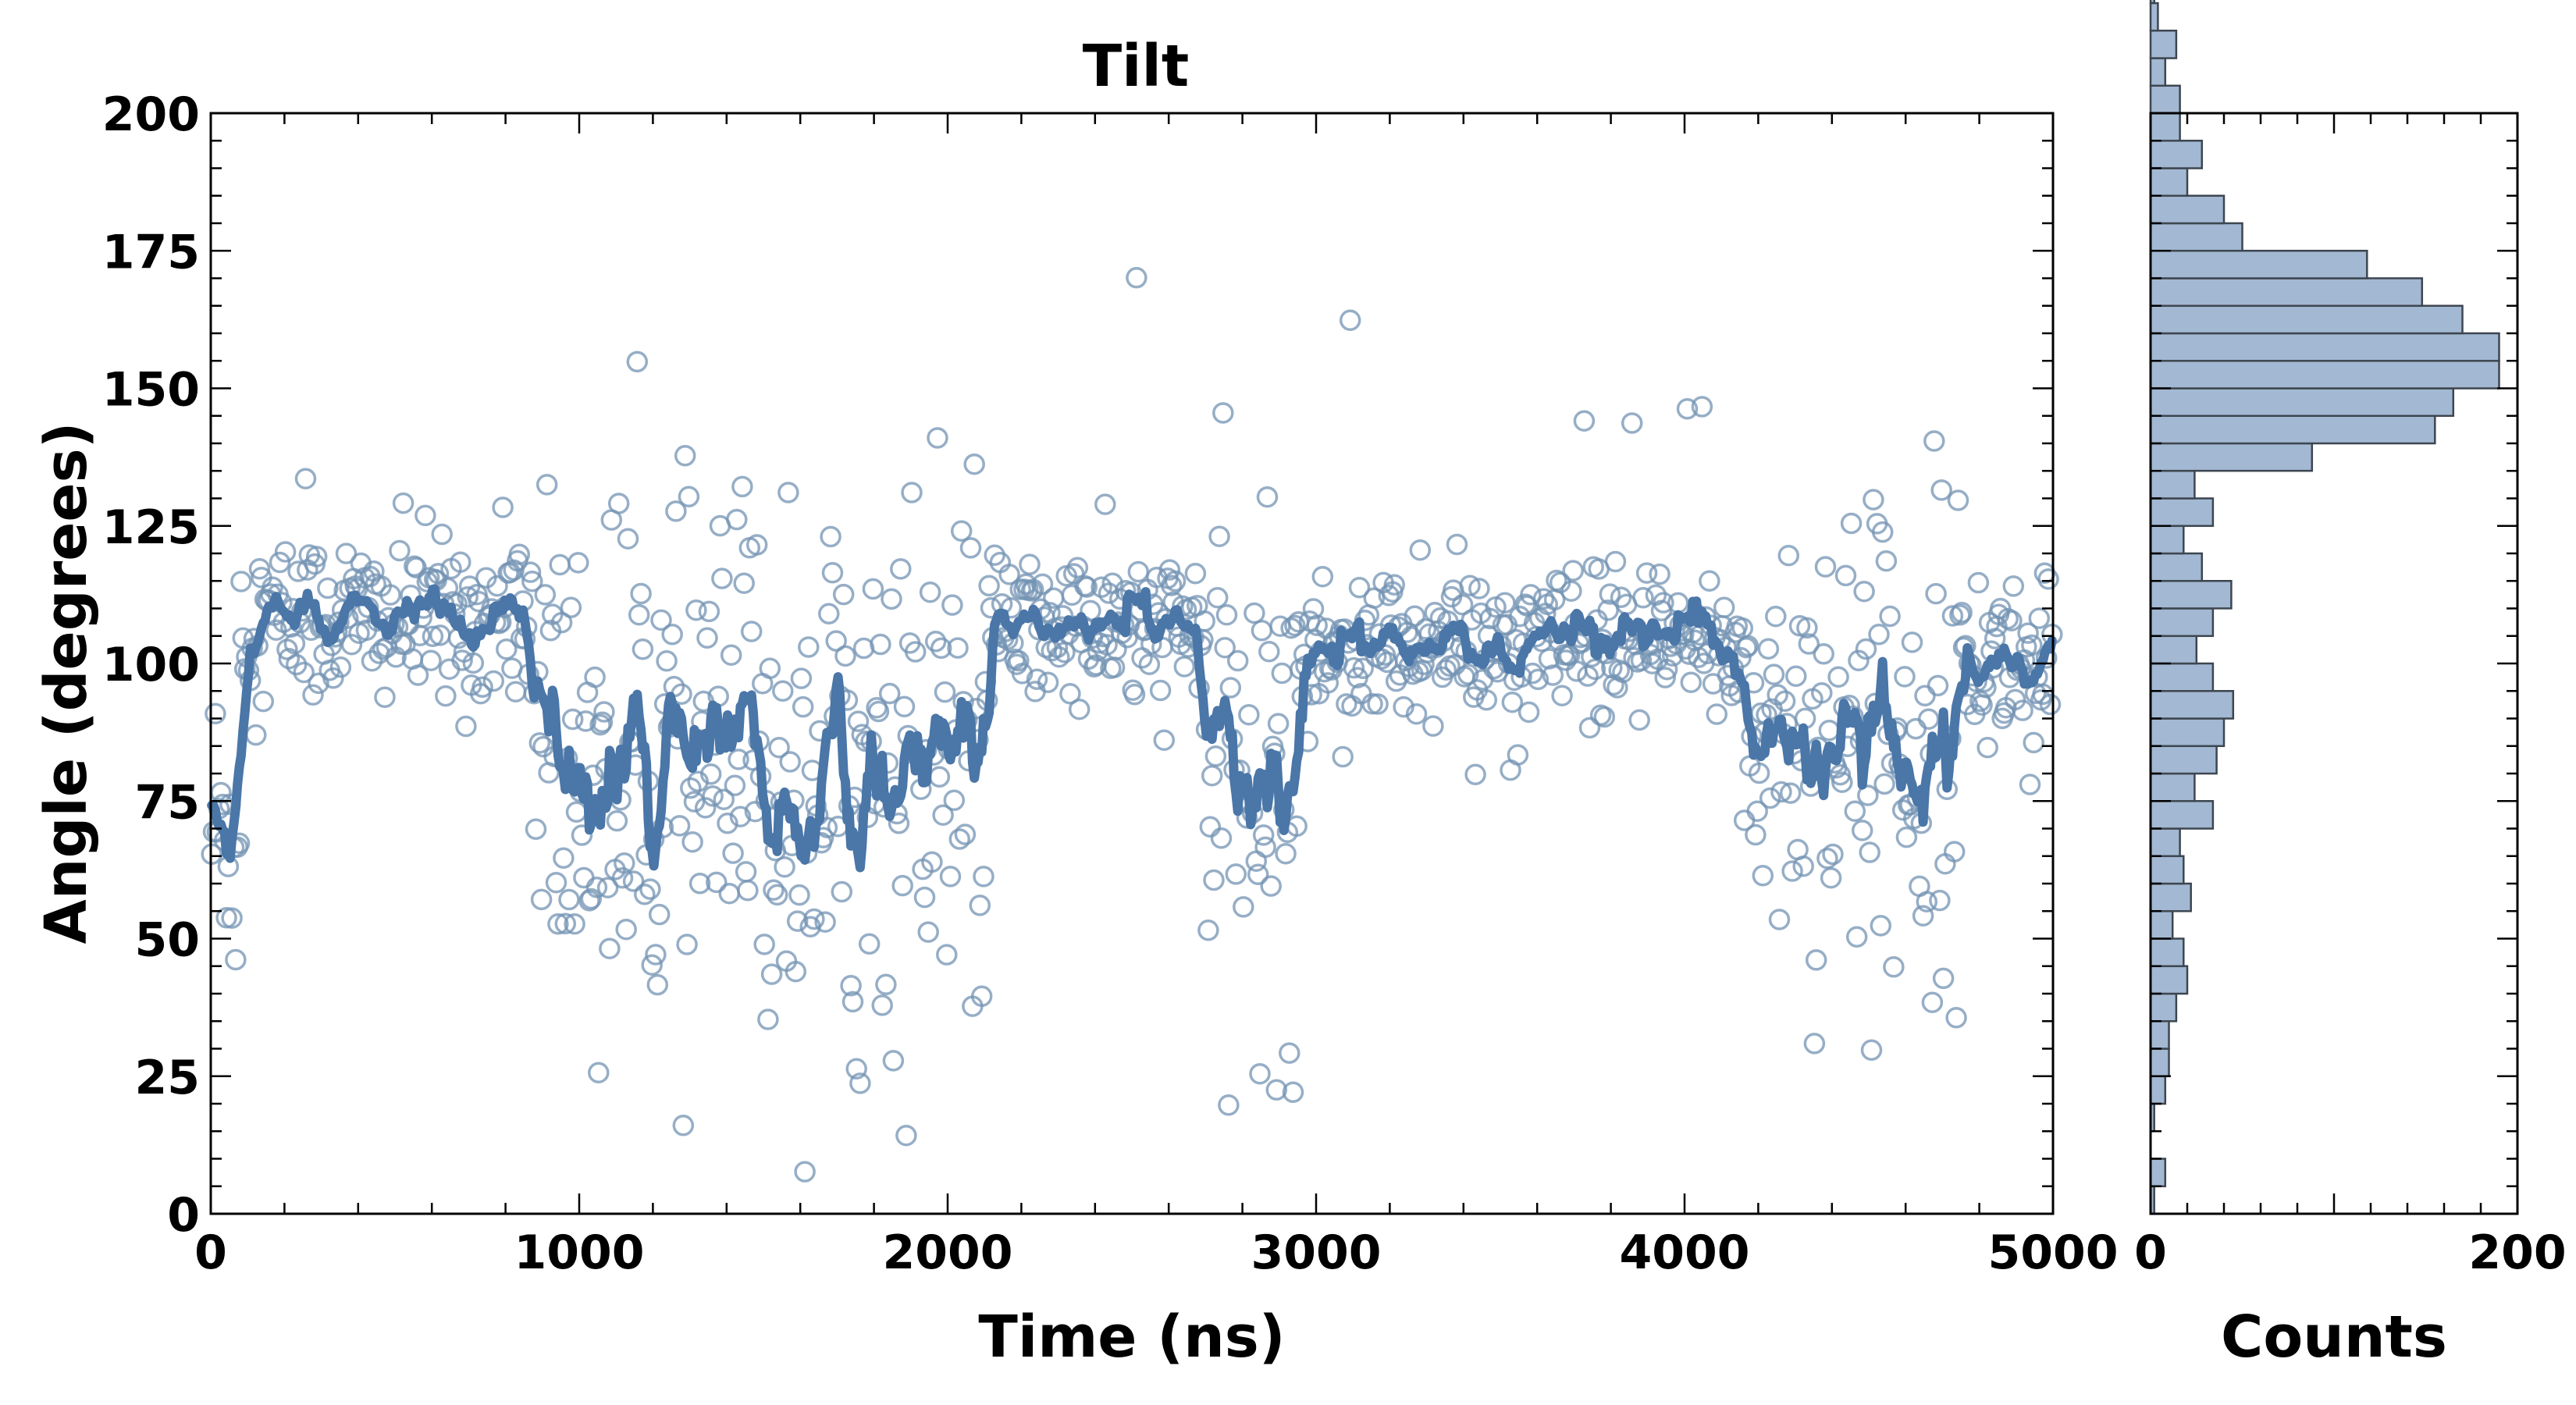 The height and width of the screenshot is (1405, 2576). I want to click on x-tick-label: 3000, so click(1316, 1252).